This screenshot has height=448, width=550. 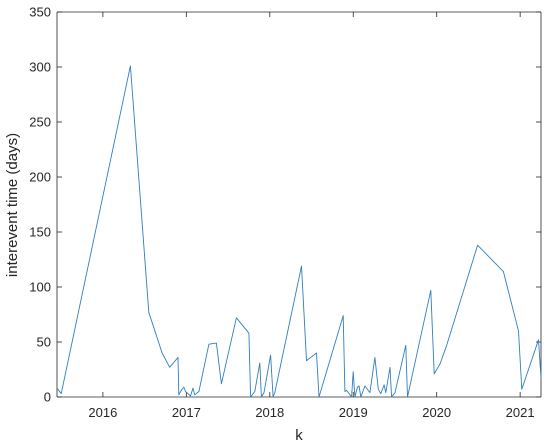 I want to click on y-tick-label: 50, so click(x=44, y=342).